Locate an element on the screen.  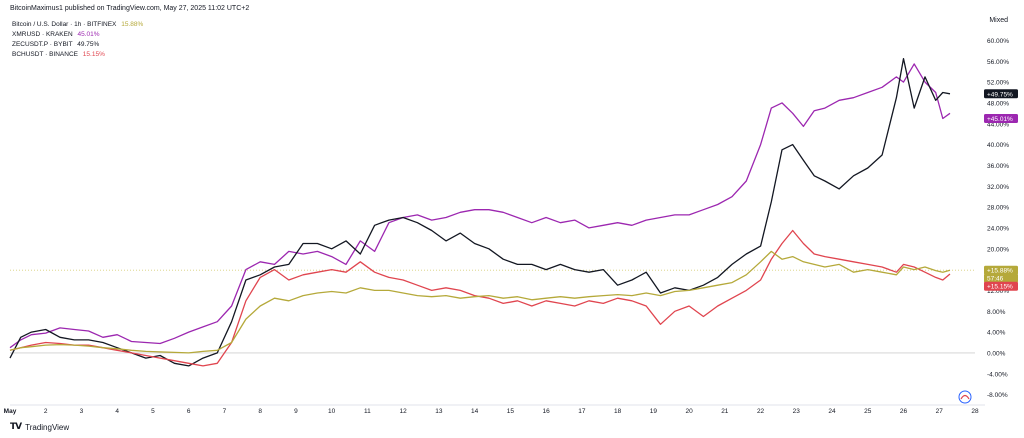
chart-settings-icon-glyph is located at coordinates (965, 397).